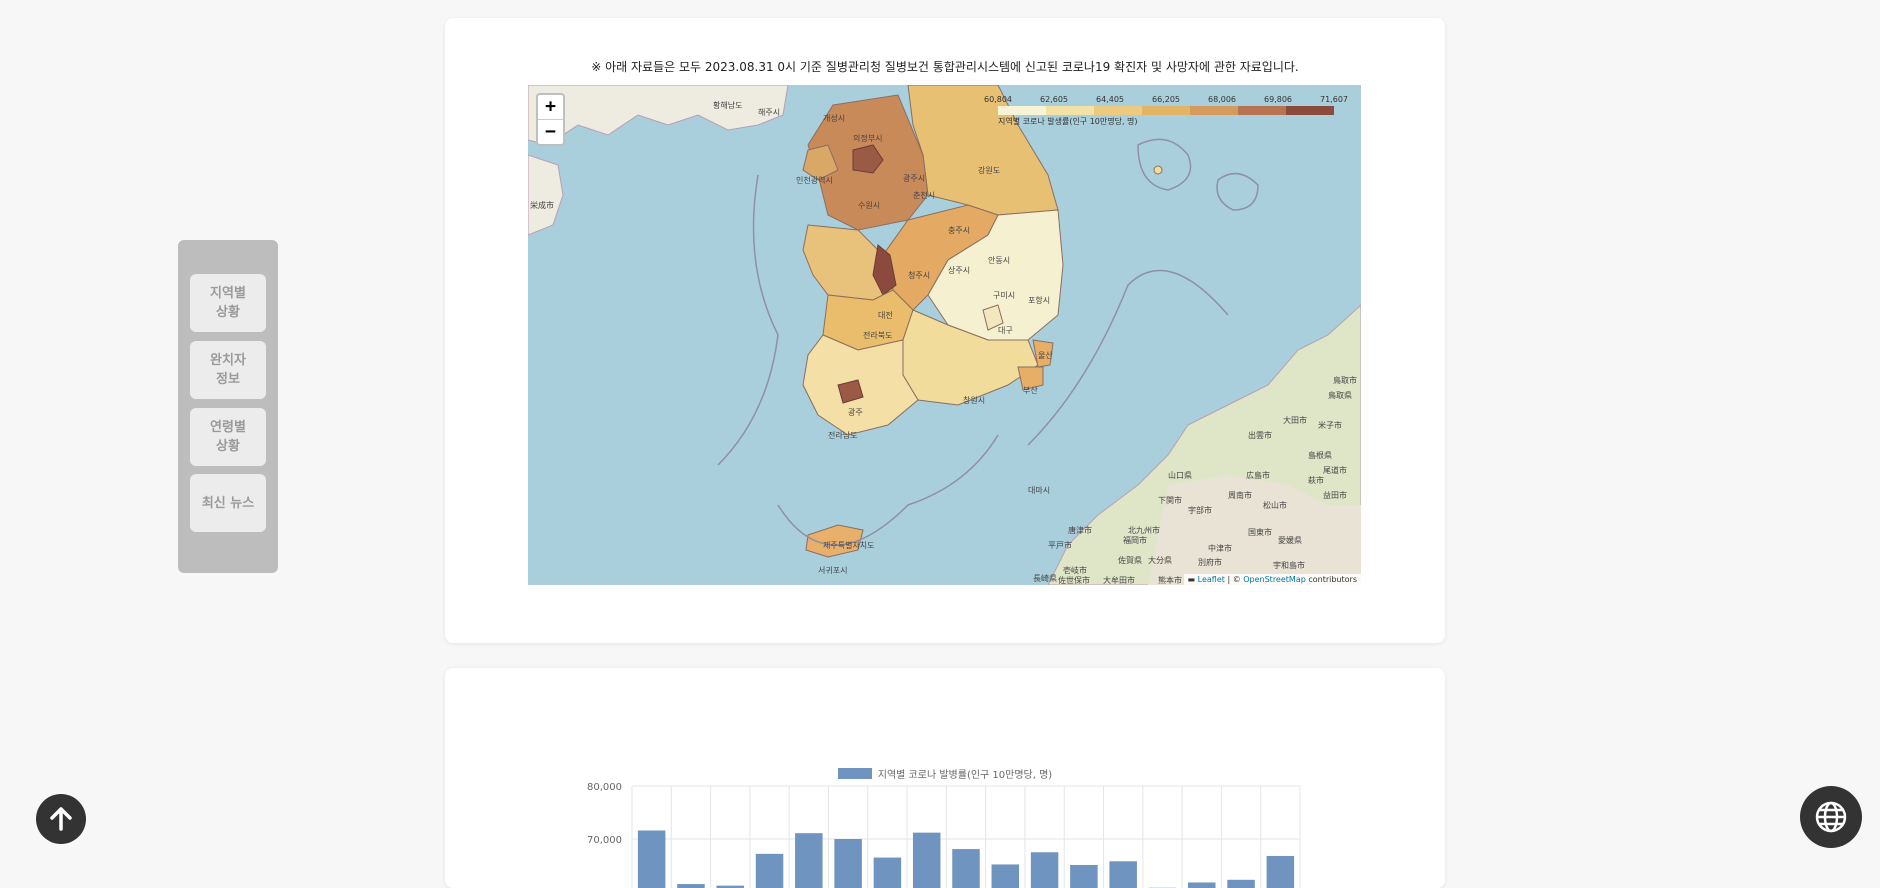 The image size is (1880, 888). Describe the element at coordinates (550, 107) in the screenshot. I see `zoom-in-button: +` at that location.